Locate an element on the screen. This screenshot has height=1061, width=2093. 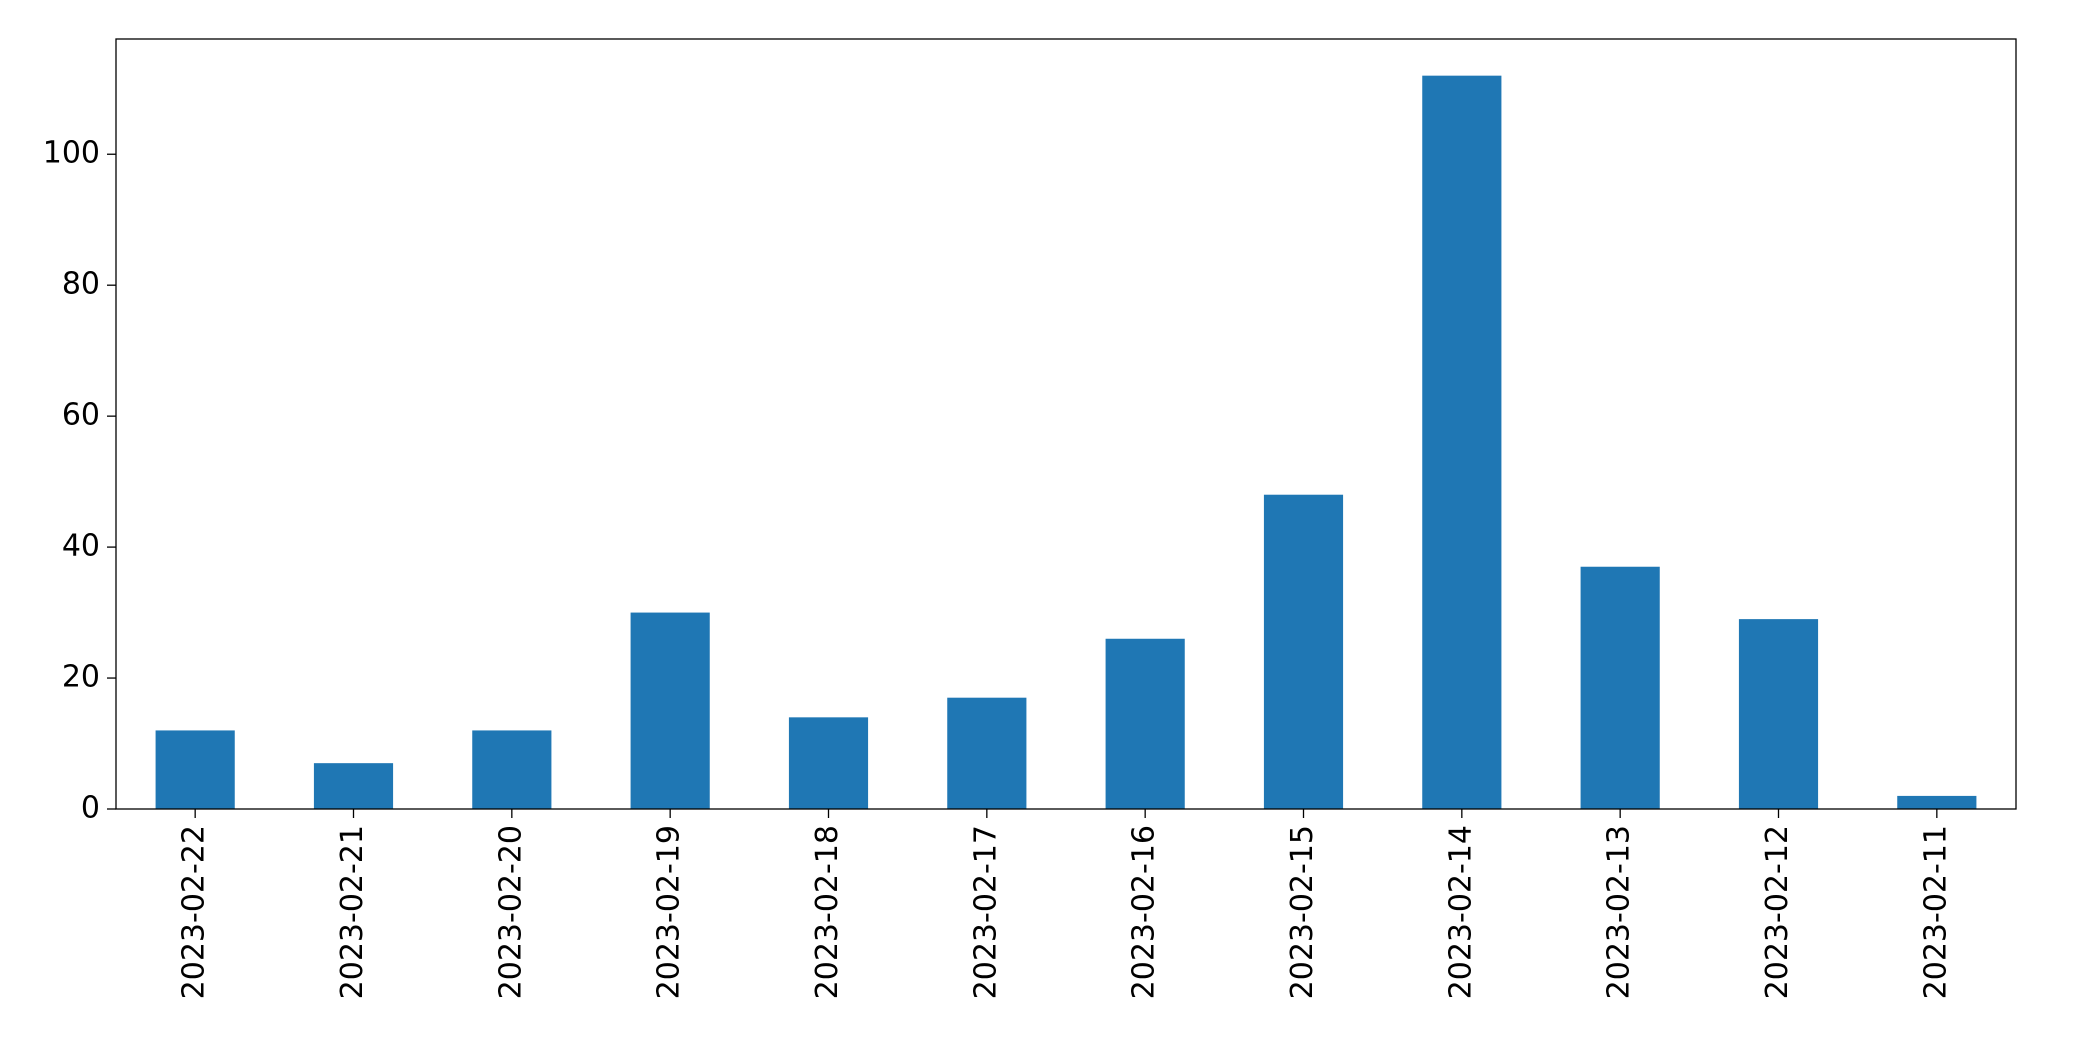
x-tick-label: 2023-02-13 is located at coordinates (1619, 912).